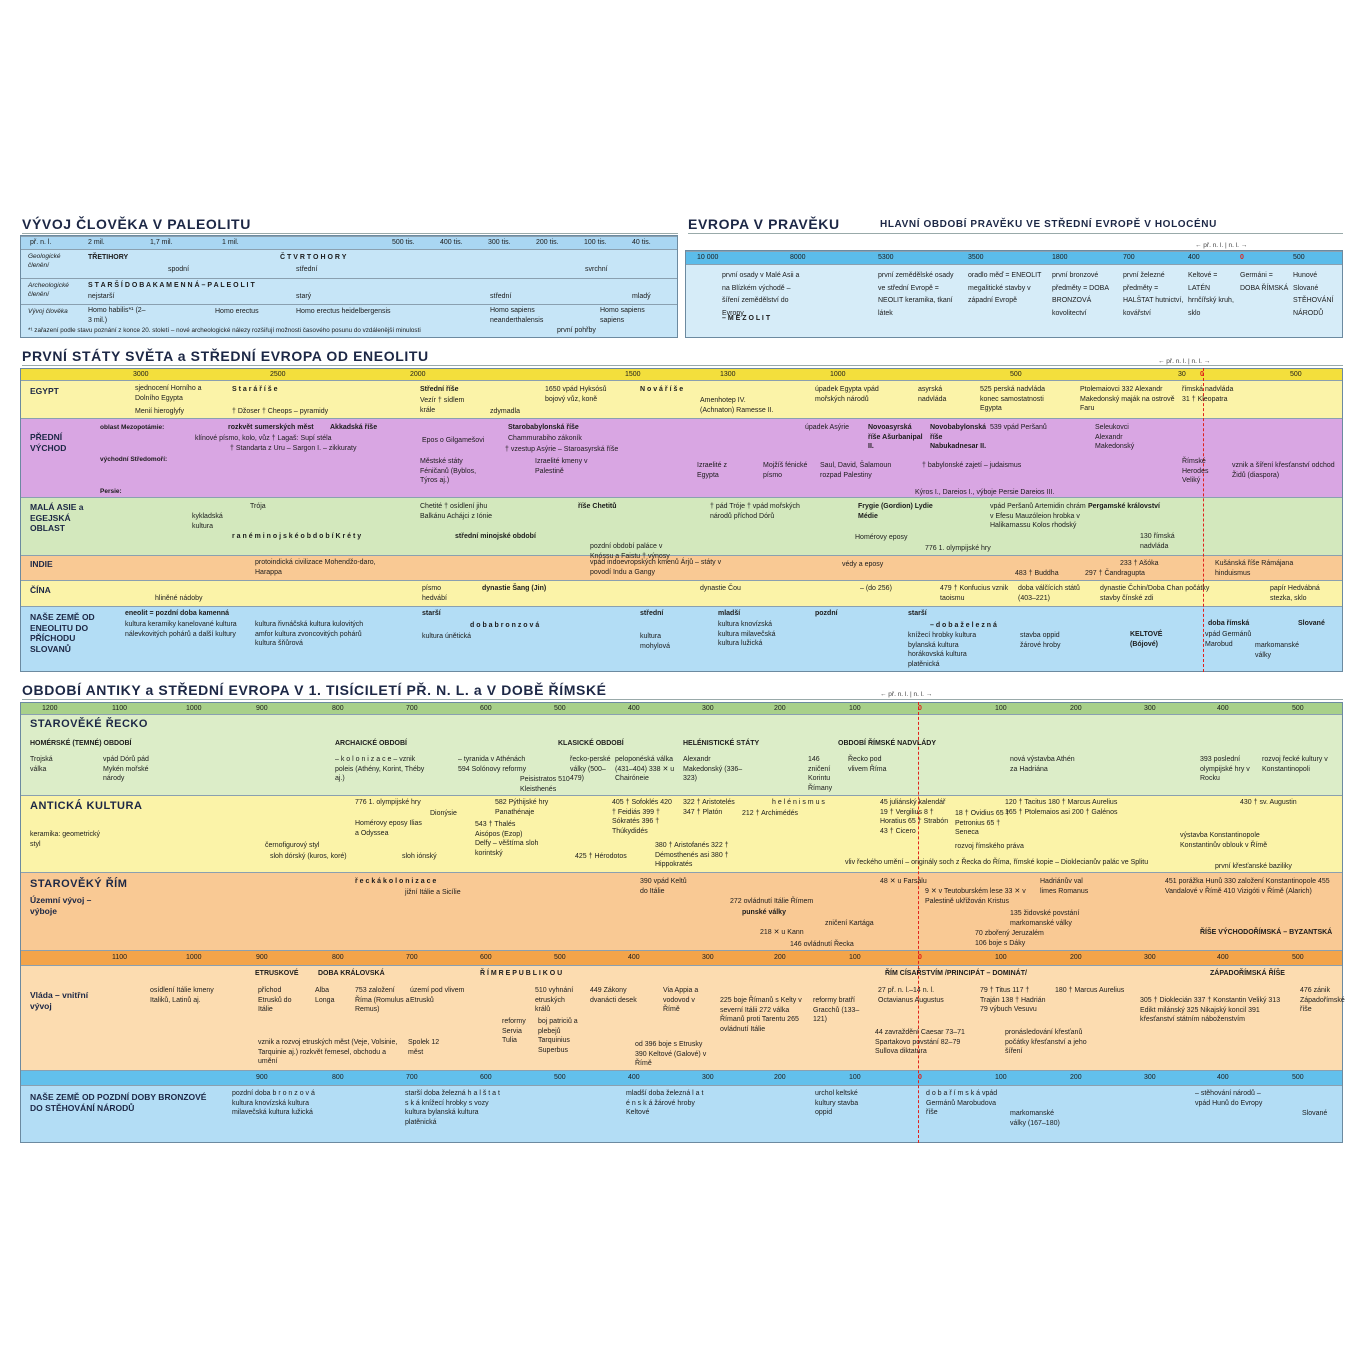  What do you see at coordinates (349, 286) in the screenshot?
I see `section-box` at bounding box center [349, 286].